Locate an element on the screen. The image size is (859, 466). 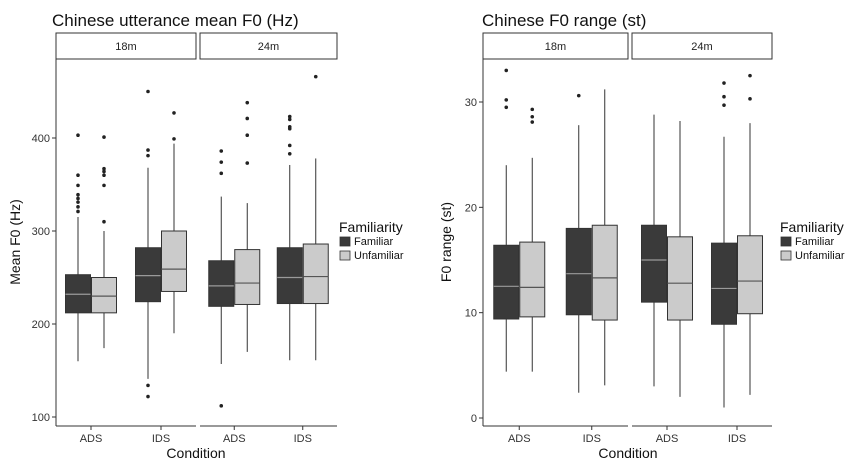
y-tick-label-mean-f0: 300 is located at coordinates (41, 232).